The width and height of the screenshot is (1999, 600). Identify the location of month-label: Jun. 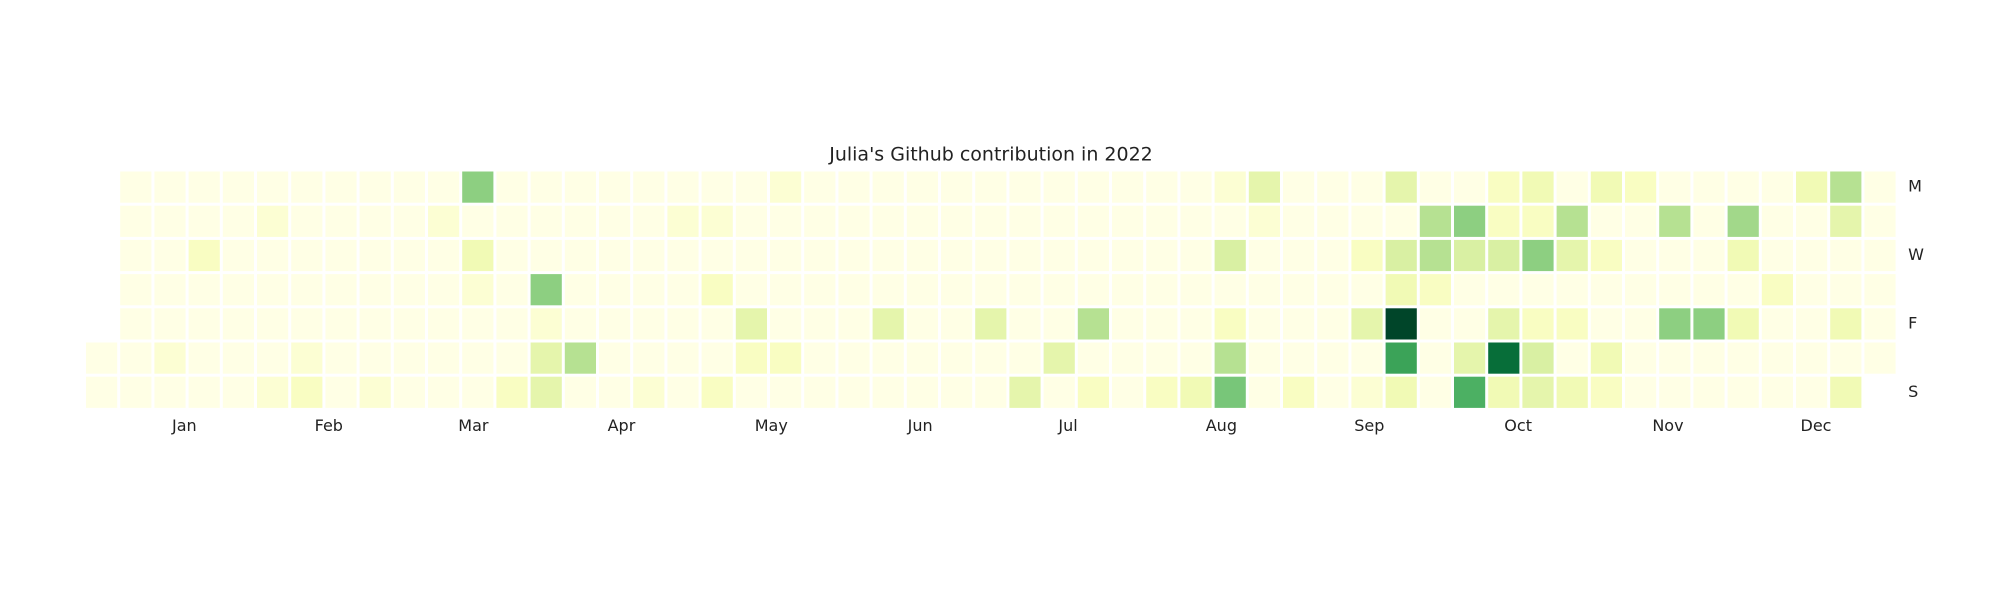
(920, 425).